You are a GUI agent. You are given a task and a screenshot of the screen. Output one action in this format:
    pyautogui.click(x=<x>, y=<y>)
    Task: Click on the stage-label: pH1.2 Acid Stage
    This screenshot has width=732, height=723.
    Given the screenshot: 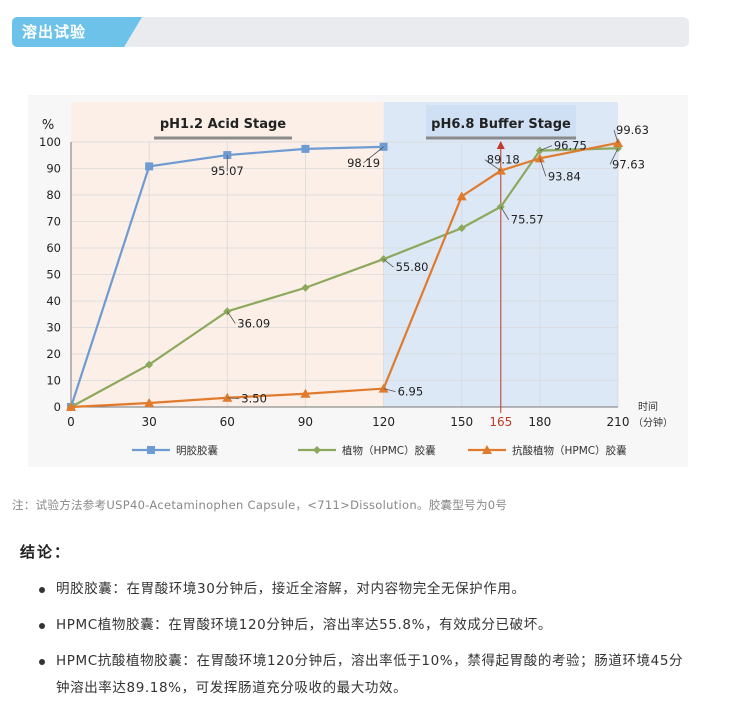 What is the action you would take?
    pyautogui.click(x=223, y=124)
    